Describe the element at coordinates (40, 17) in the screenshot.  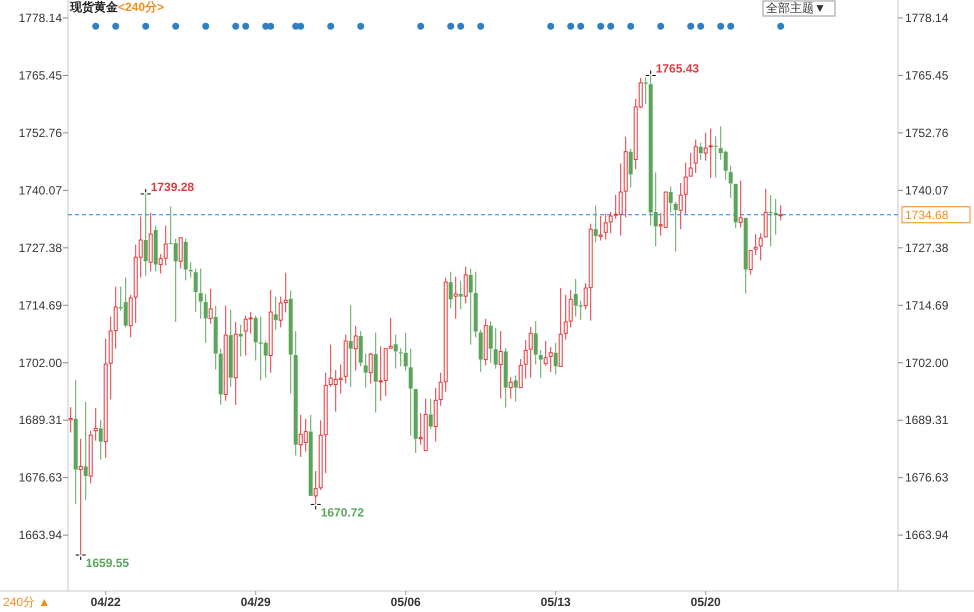
I see `y-tick-label: 1778.14` at that location.